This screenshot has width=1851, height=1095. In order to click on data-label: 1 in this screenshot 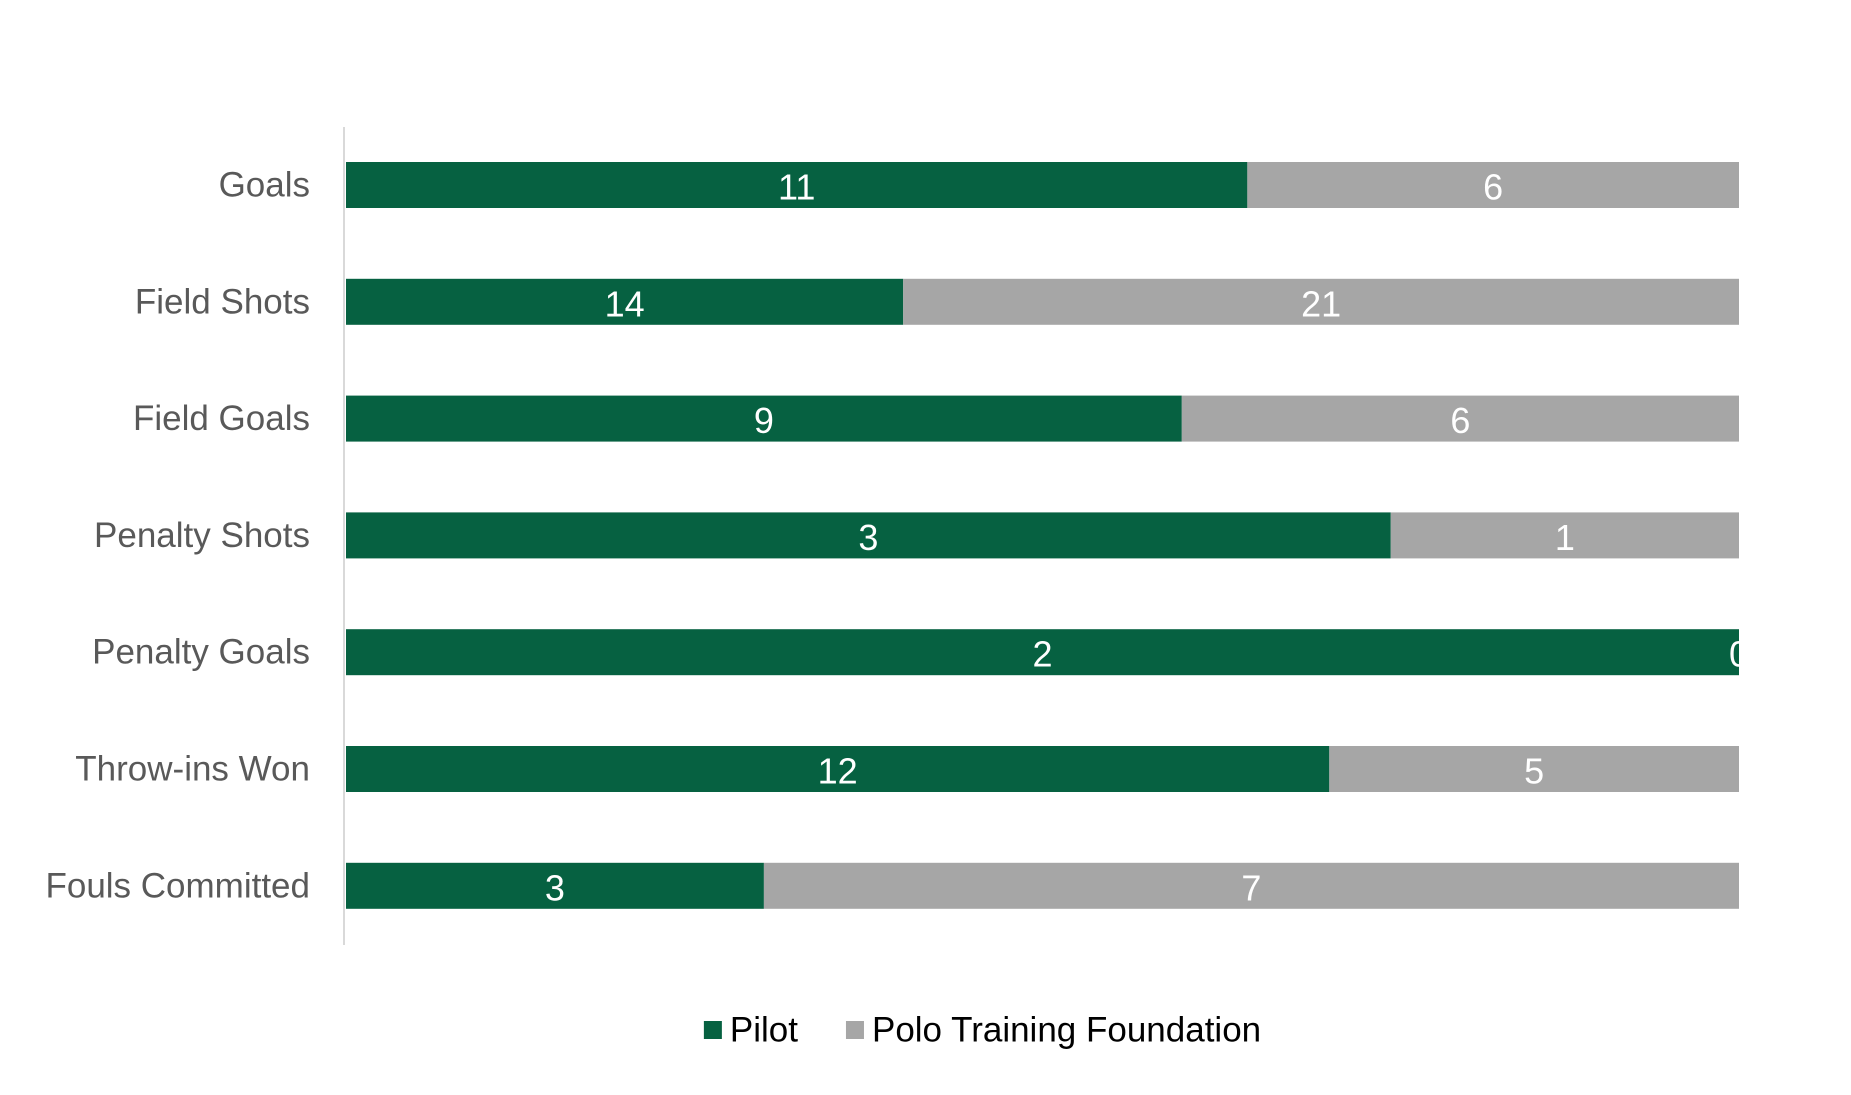, I will do `click(1565, 537)`.